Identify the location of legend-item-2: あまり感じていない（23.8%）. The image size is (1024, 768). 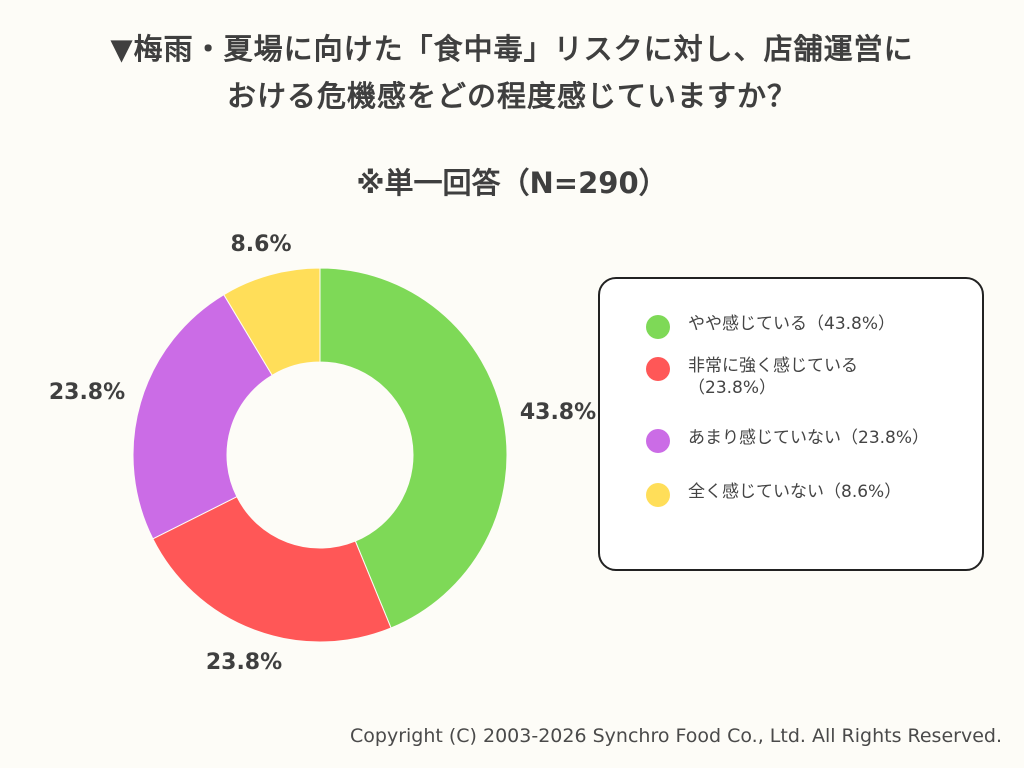
(812, 440).